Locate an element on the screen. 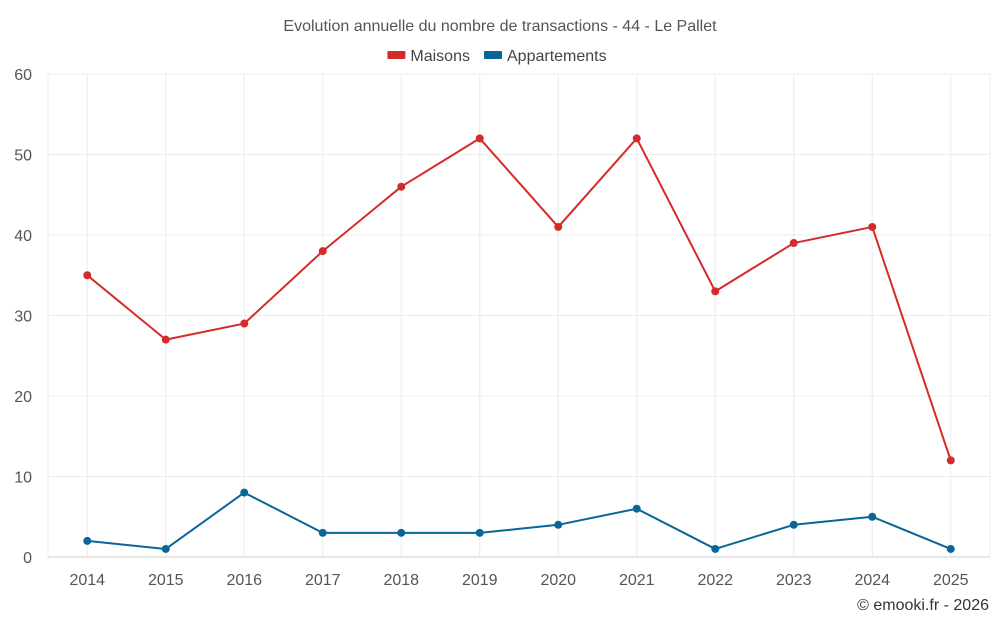  x-tick-label: 2014 is located at coordinates (87, 580).